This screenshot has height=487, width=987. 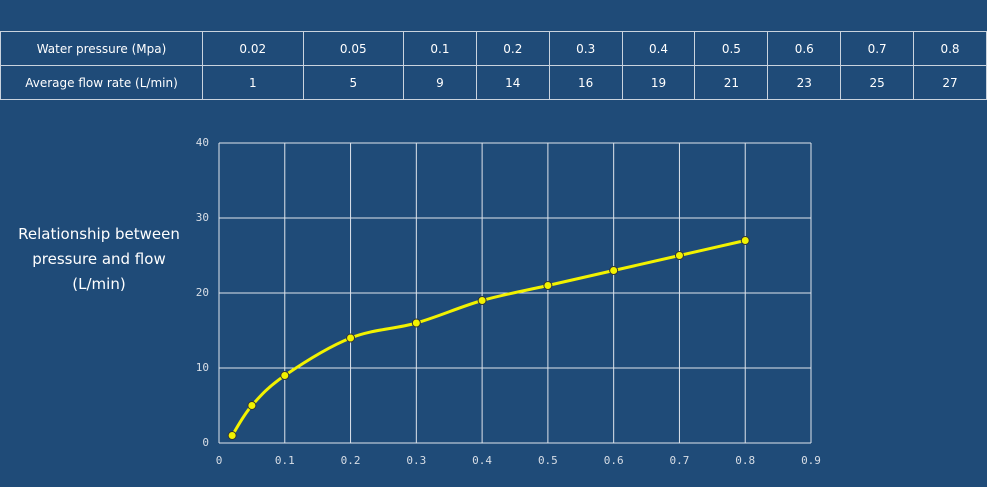 What do you see at coordinates (512, 82) in the screenshot?
I see `table-cell: 14` at bounding box center [512, 82].